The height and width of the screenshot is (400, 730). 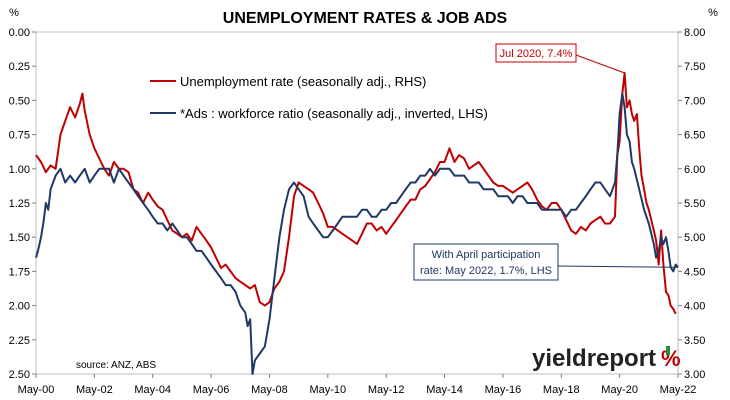 What do you see at coordinates (19, 33) in the screenshot?
I see `left-tick-label: 0.00` at bounding box center [19, 33].